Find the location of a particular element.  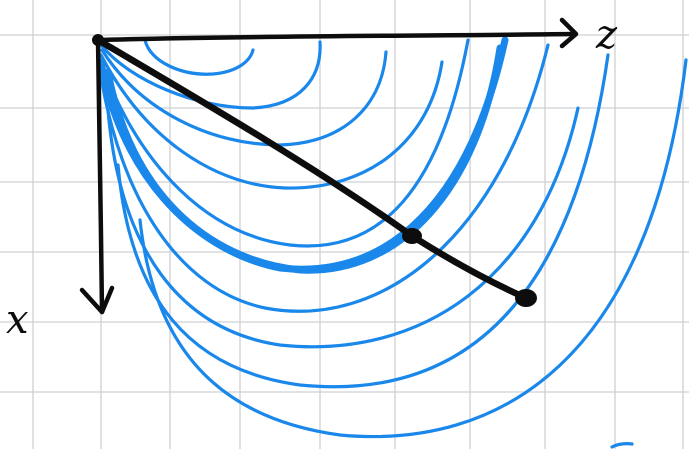

z-axis-label: z is located at coordinates (606, 35).